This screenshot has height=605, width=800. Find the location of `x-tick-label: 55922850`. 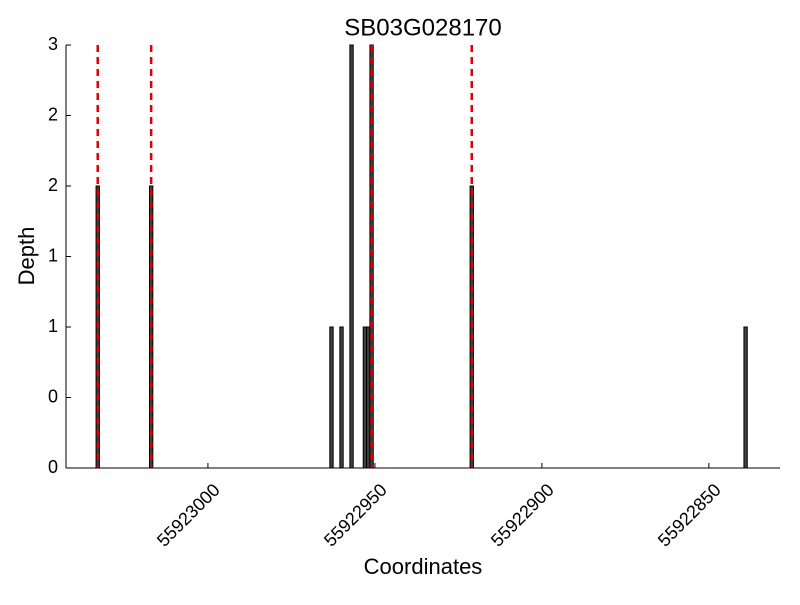

x-tick-label: 55922850 is located at coordinates (689, 515).